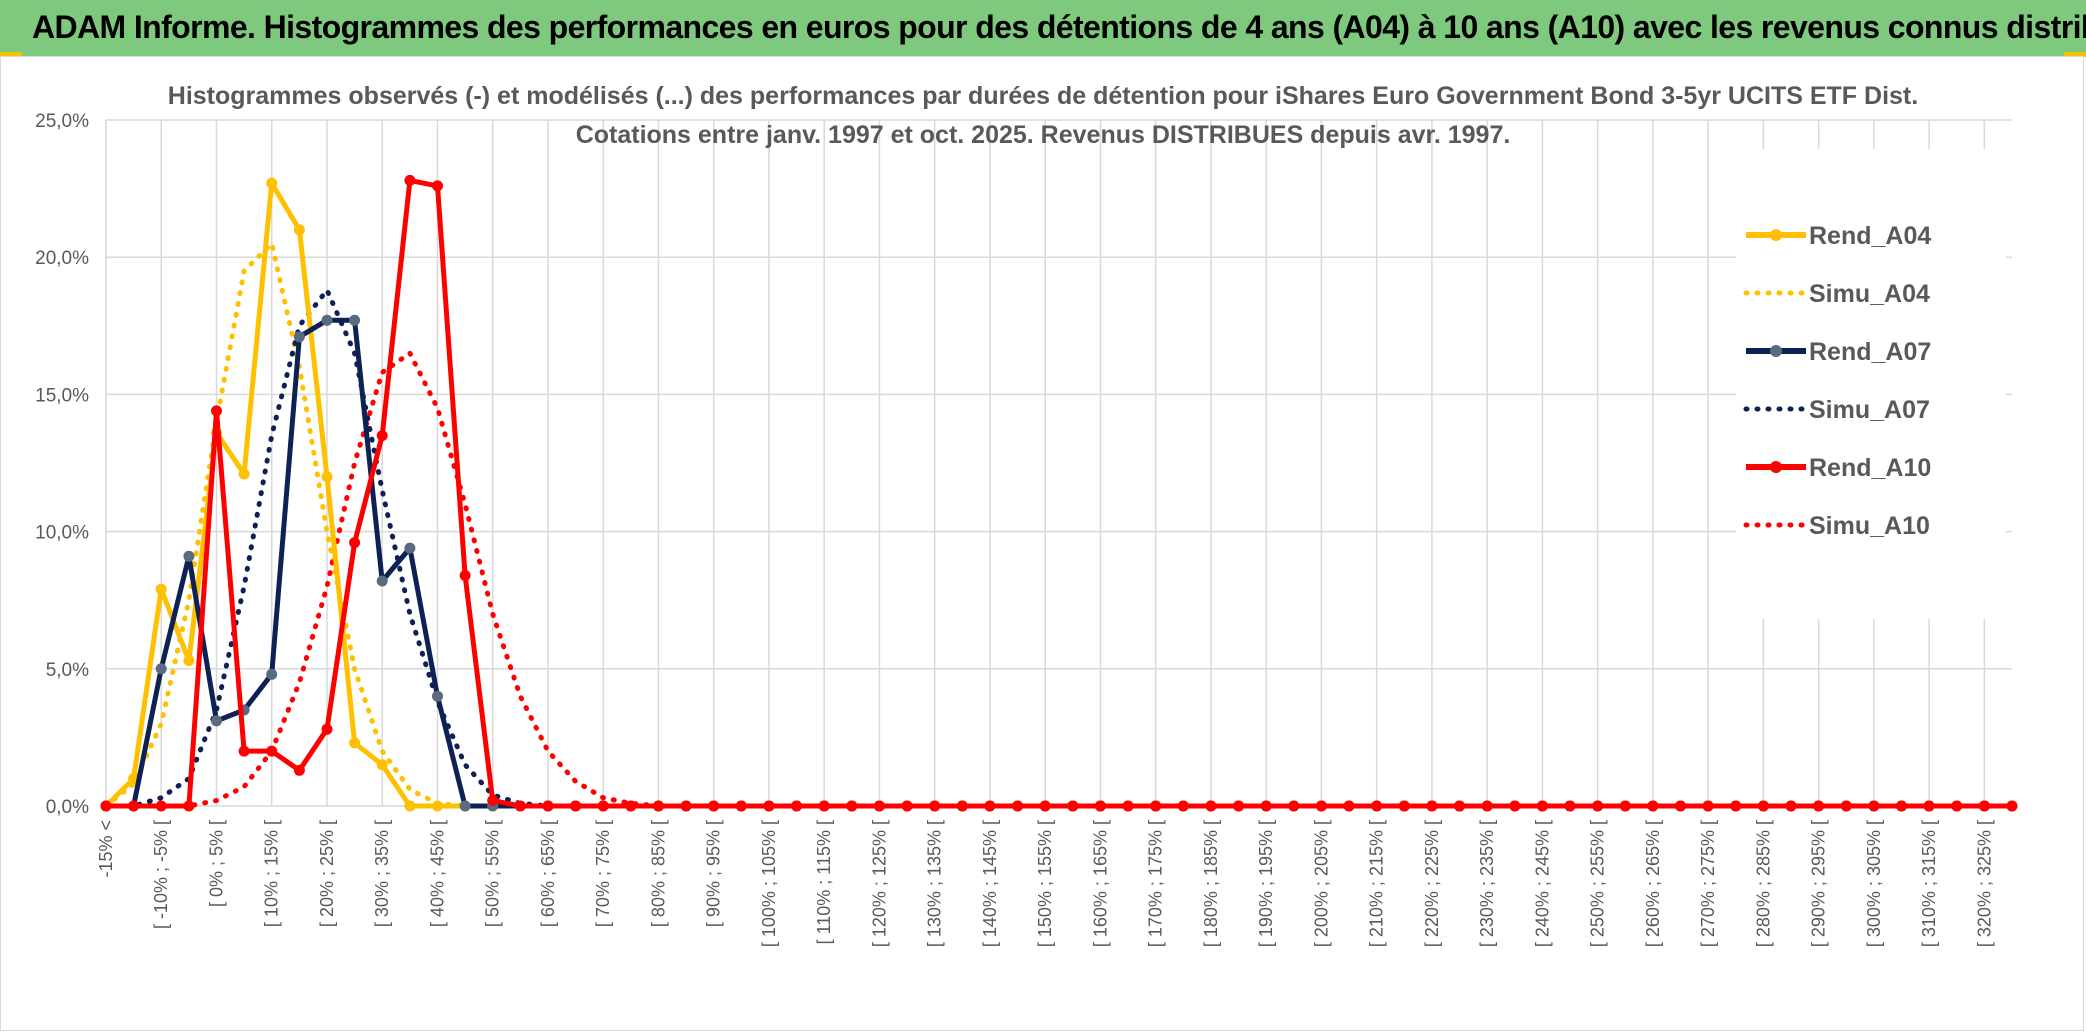 The width and height of the screenshot is (2086, 1033). Describe the element at coordinates (1836, 526) in the screenshot. I see `legend-item-simu_a10: Simu_A10` at that location.